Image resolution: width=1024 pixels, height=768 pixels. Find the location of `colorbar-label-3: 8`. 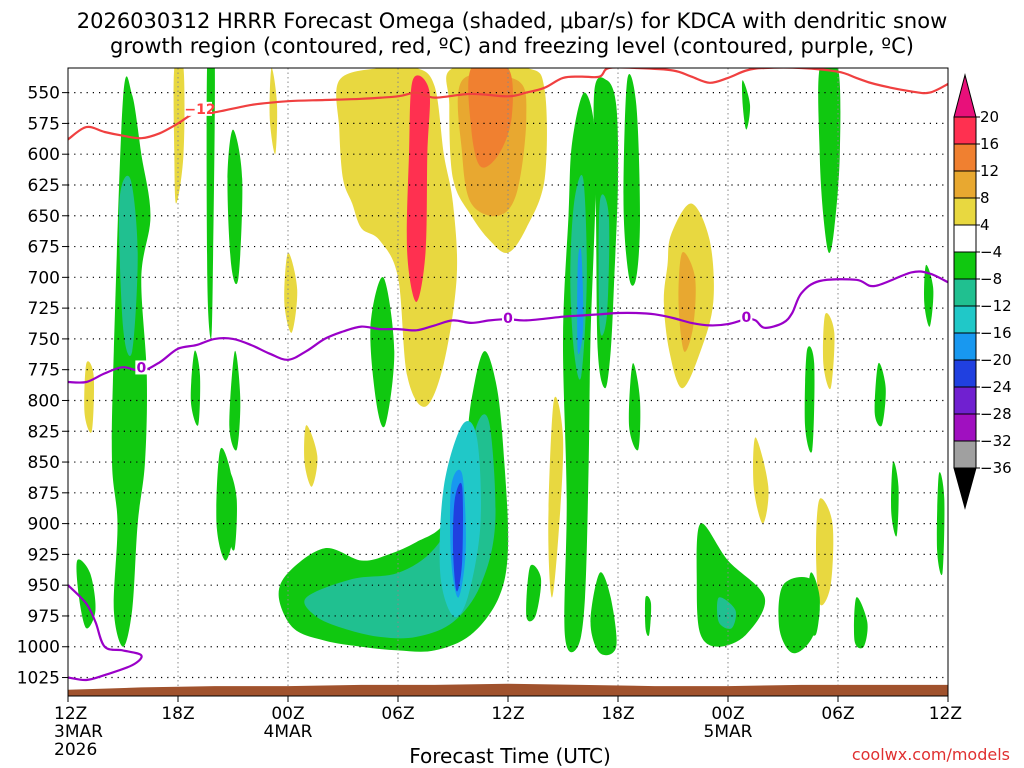

colorbar-label-3: 8 is located at coordinates (985, 198).